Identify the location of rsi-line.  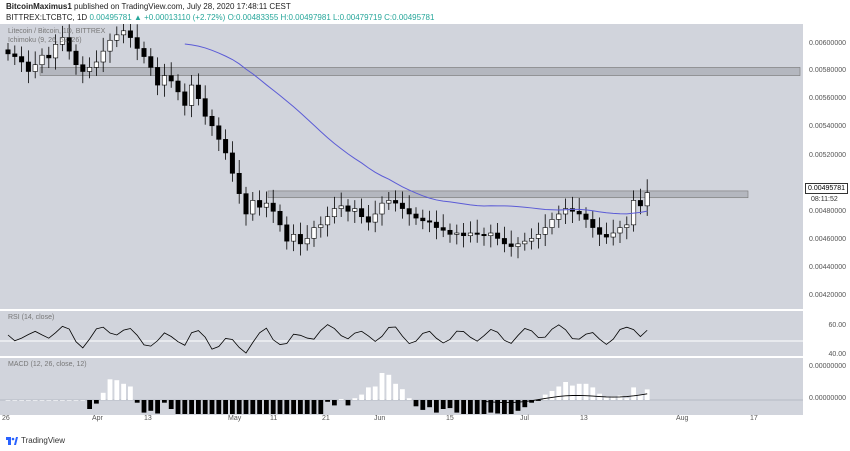
(327, 339).